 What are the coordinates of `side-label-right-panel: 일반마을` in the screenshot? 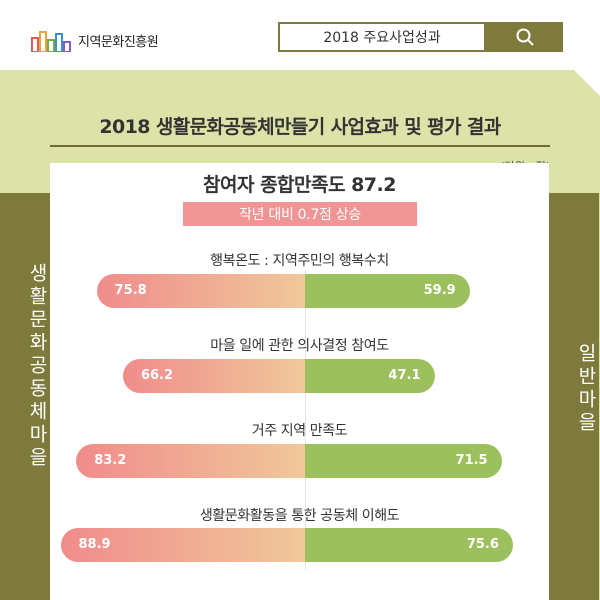 It's located at (574, 396).